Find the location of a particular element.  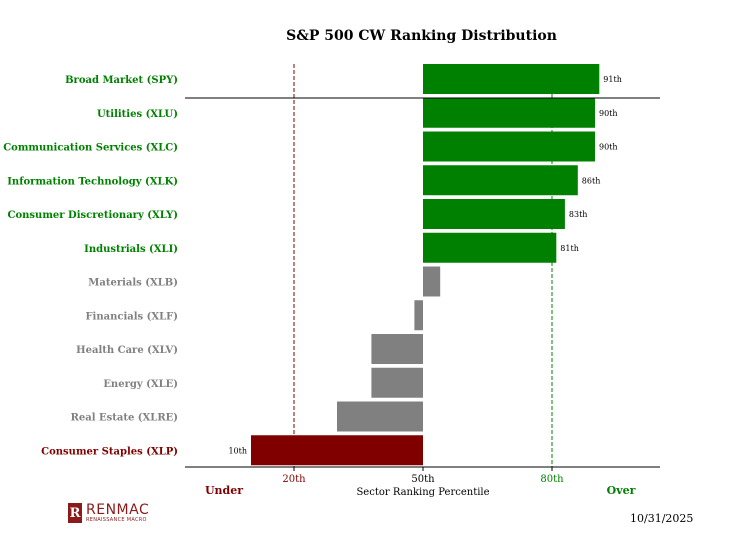

category-label: Energy (XLE) is located at coordinates (140, 384).